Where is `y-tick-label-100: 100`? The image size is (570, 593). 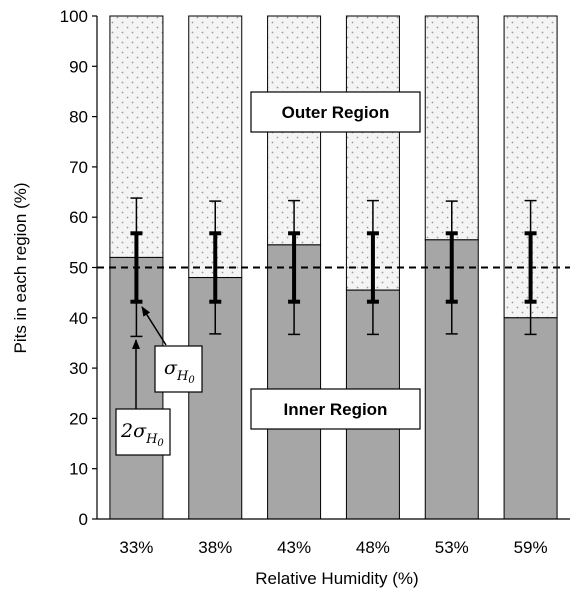 y-tick-label-100: 100 is located at coordinates (74, 16).